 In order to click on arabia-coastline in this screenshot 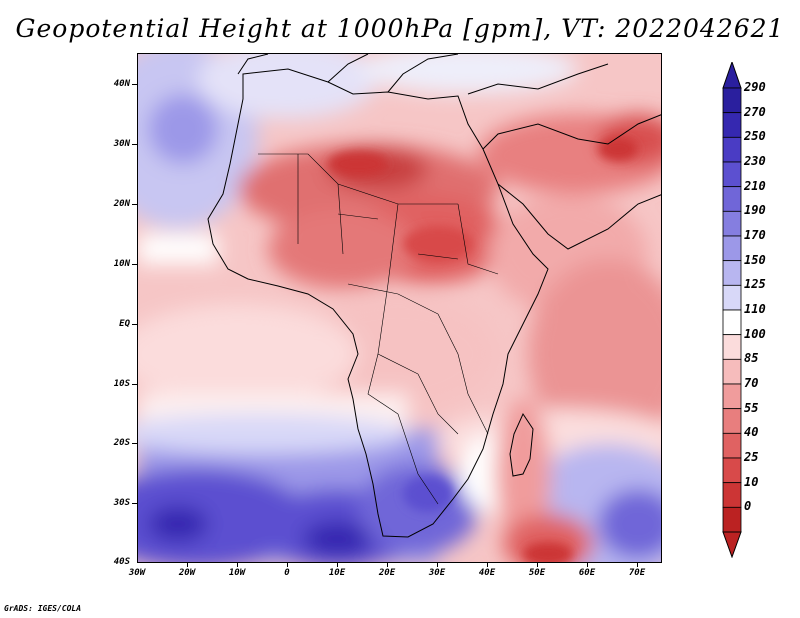, I will do `click(571, 182)`.